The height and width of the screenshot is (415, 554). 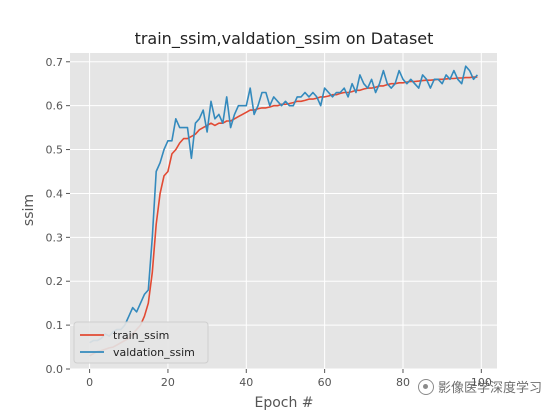 What do you see at coordinates (55, 62) in the screenshot?
I see `y-tick-label: 0.7` at bounding box center [55, 62].